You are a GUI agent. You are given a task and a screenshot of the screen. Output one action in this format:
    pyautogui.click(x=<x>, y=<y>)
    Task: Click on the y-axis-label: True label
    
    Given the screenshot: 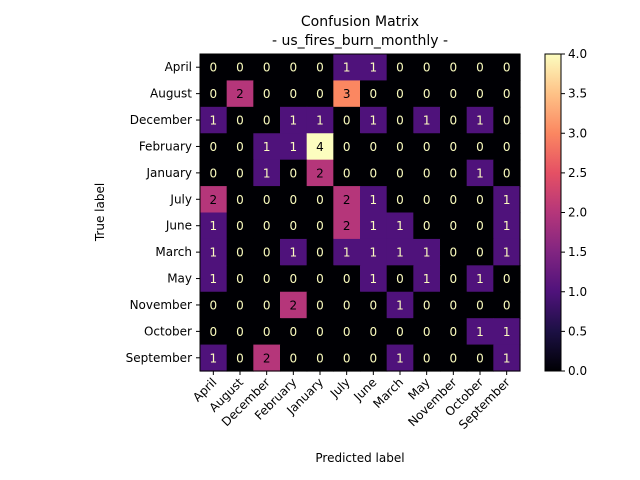 What is the action you would take?
    pyautogui.click(x=100, y=212)
    